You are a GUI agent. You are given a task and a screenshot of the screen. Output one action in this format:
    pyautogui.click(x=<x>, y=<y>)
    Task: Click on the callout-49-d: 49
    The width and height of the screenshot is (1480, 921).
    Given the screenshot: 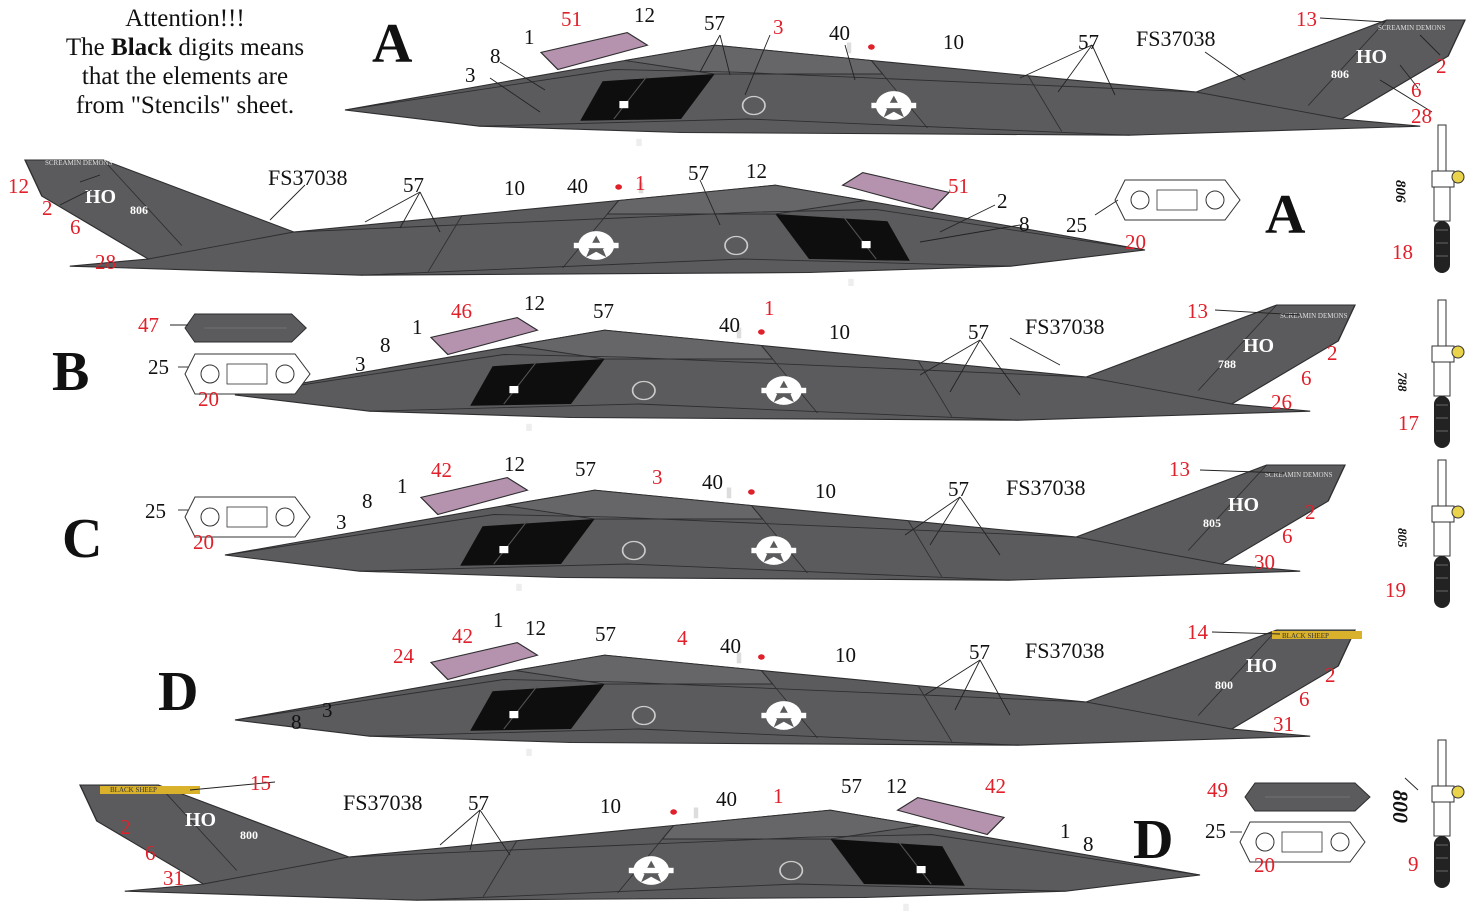 What is the action you would take?
    pyautogui.click(x=1217, y=790)
    